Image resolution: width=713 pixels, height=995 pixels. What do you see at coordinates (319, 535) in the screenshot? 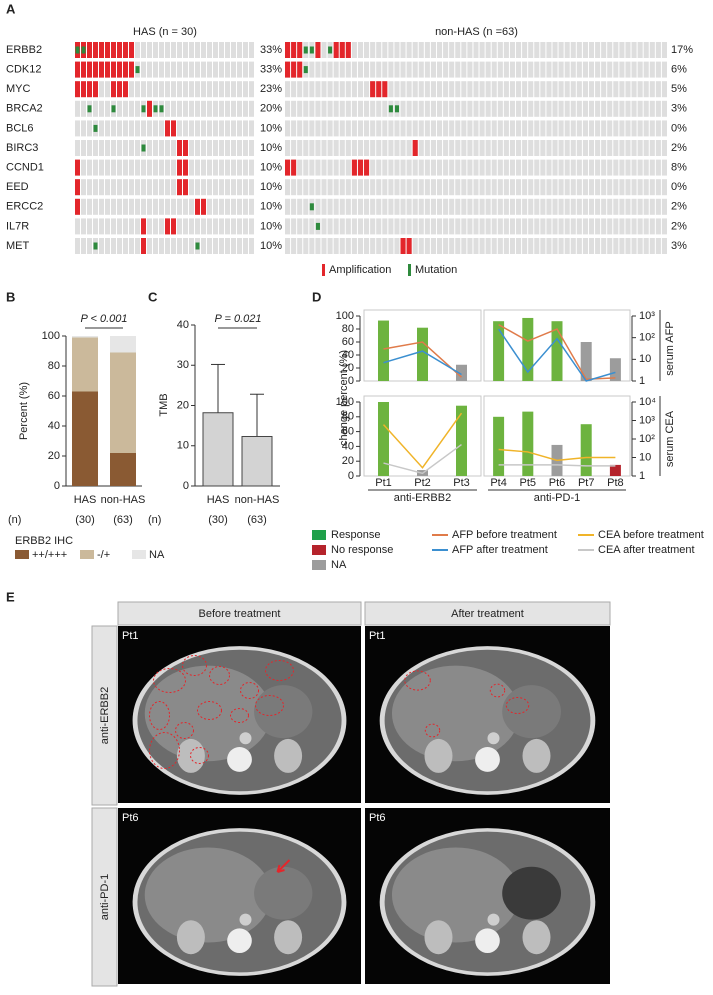
I see `legend-swatch` at bounding box center [319, 535].